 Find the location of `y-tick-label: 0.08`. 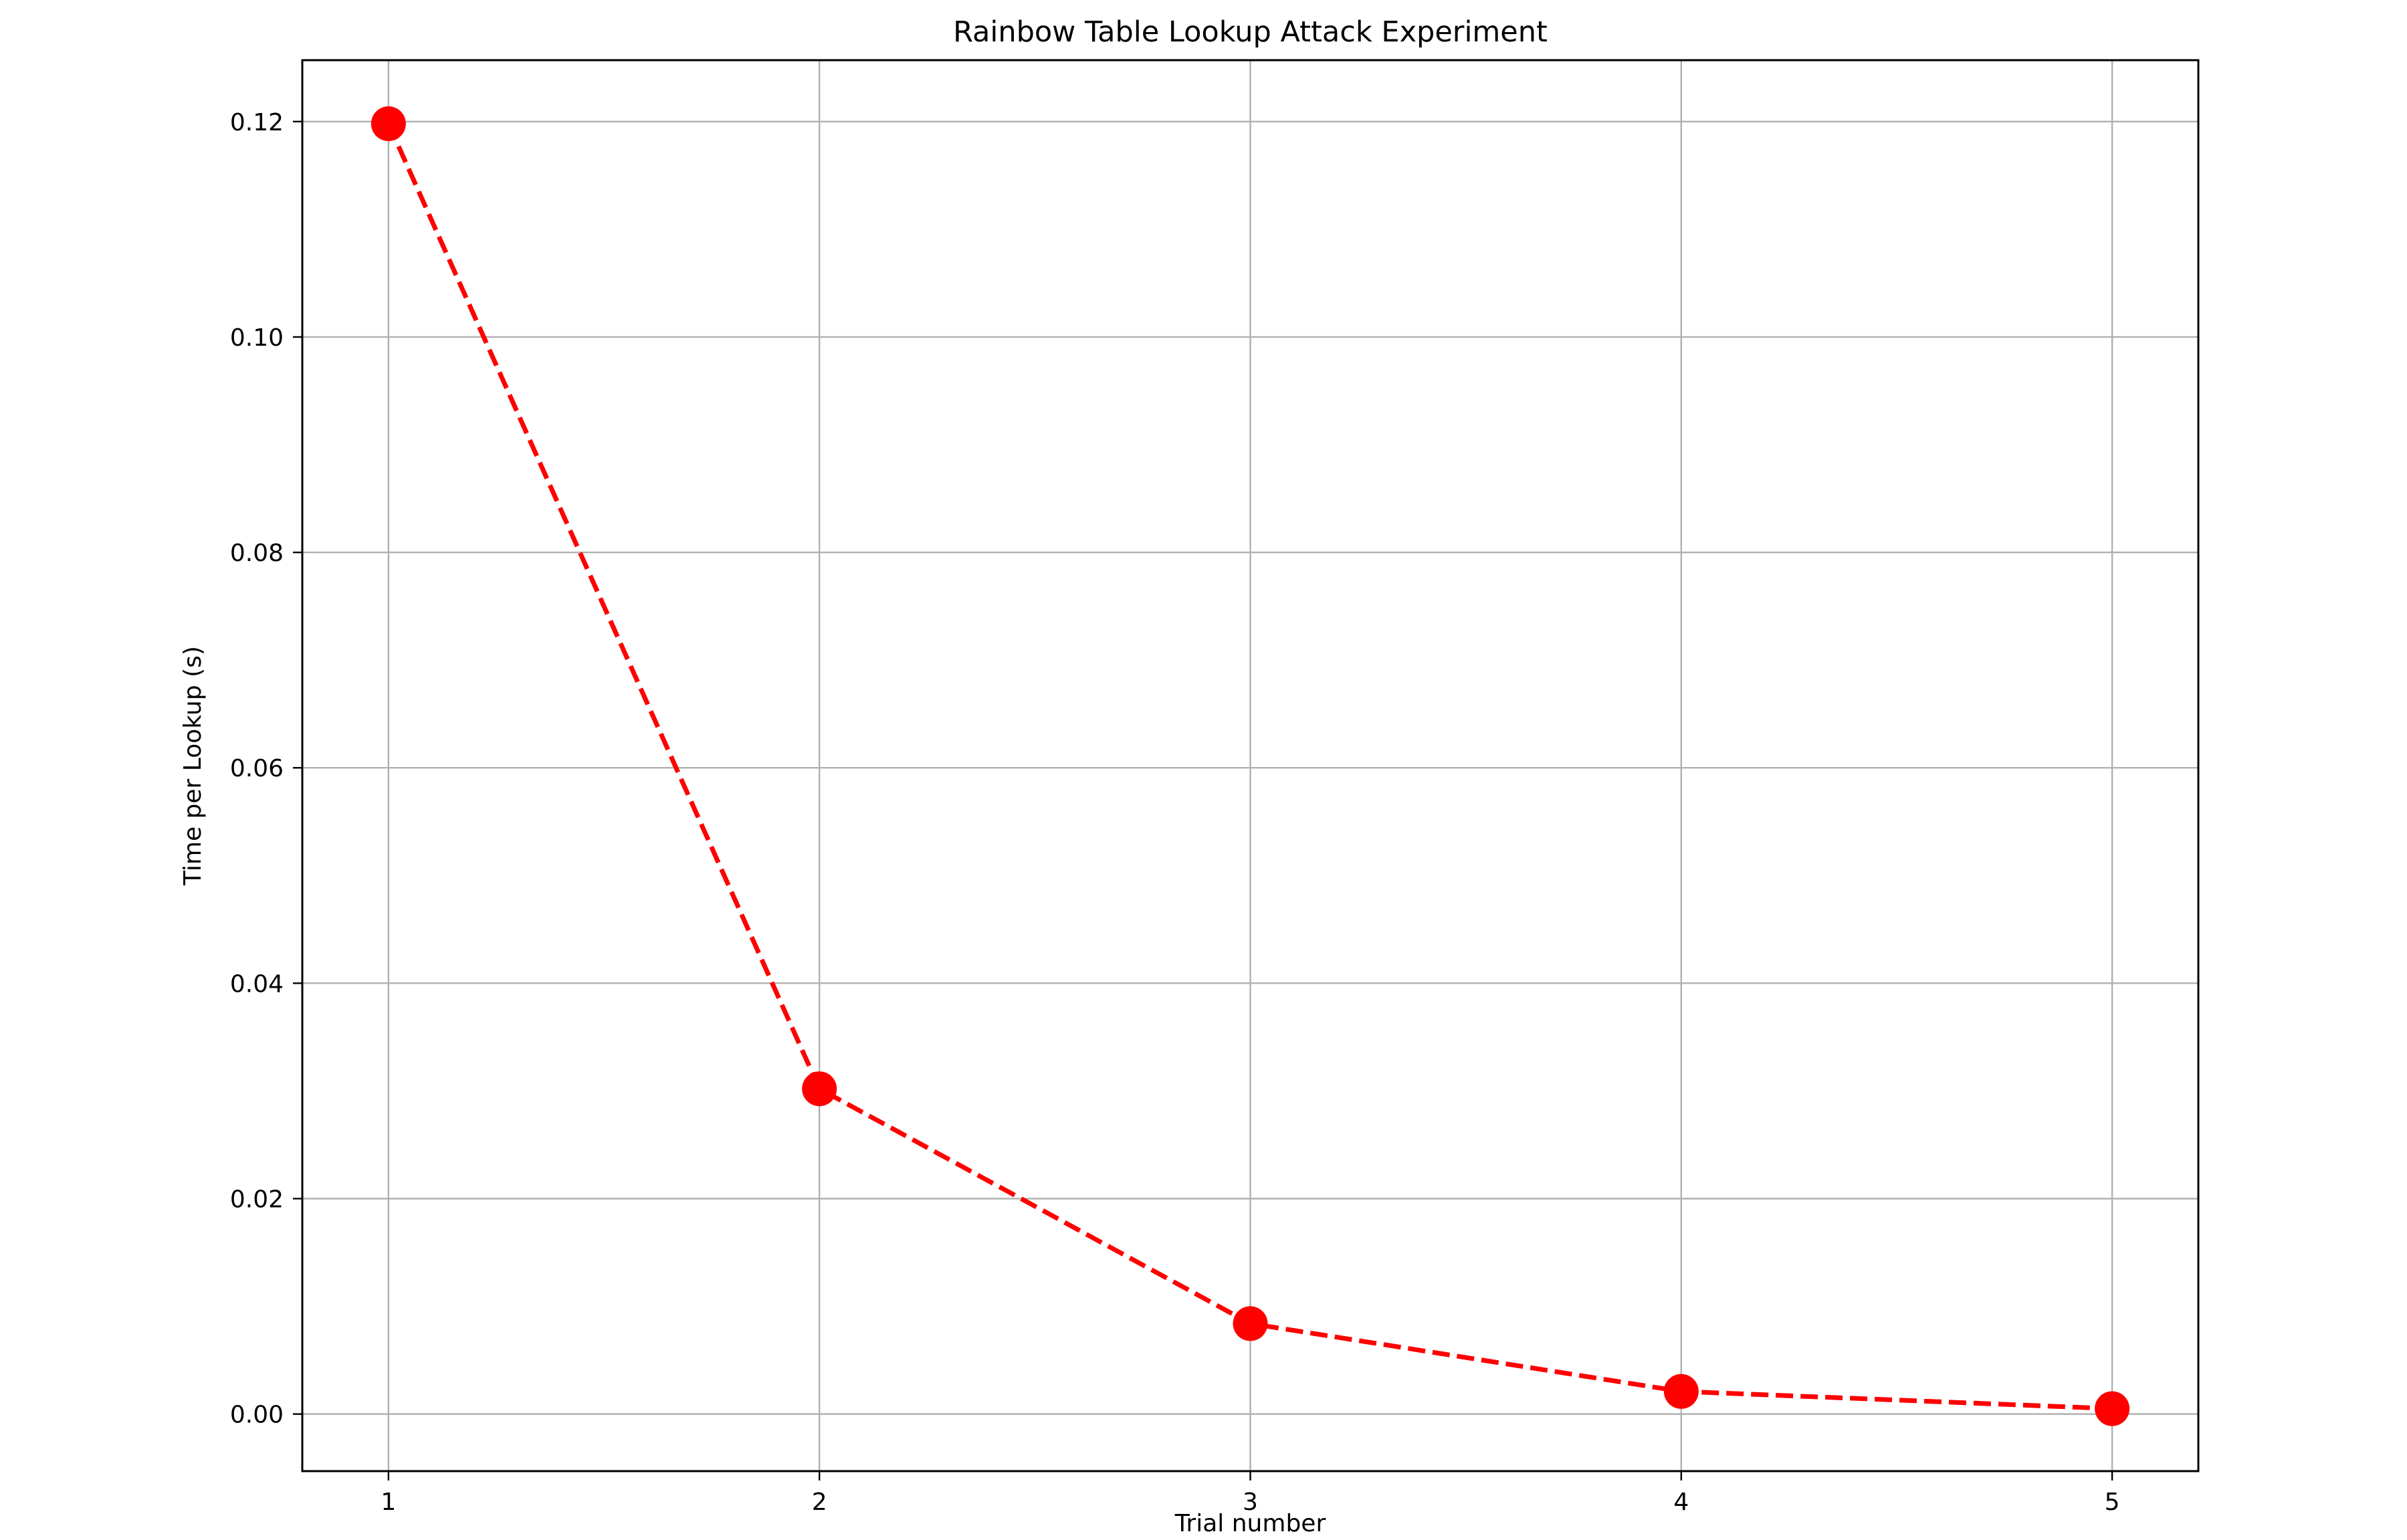

y-tick-label: 0.08 is located at coordinates (257, 553).